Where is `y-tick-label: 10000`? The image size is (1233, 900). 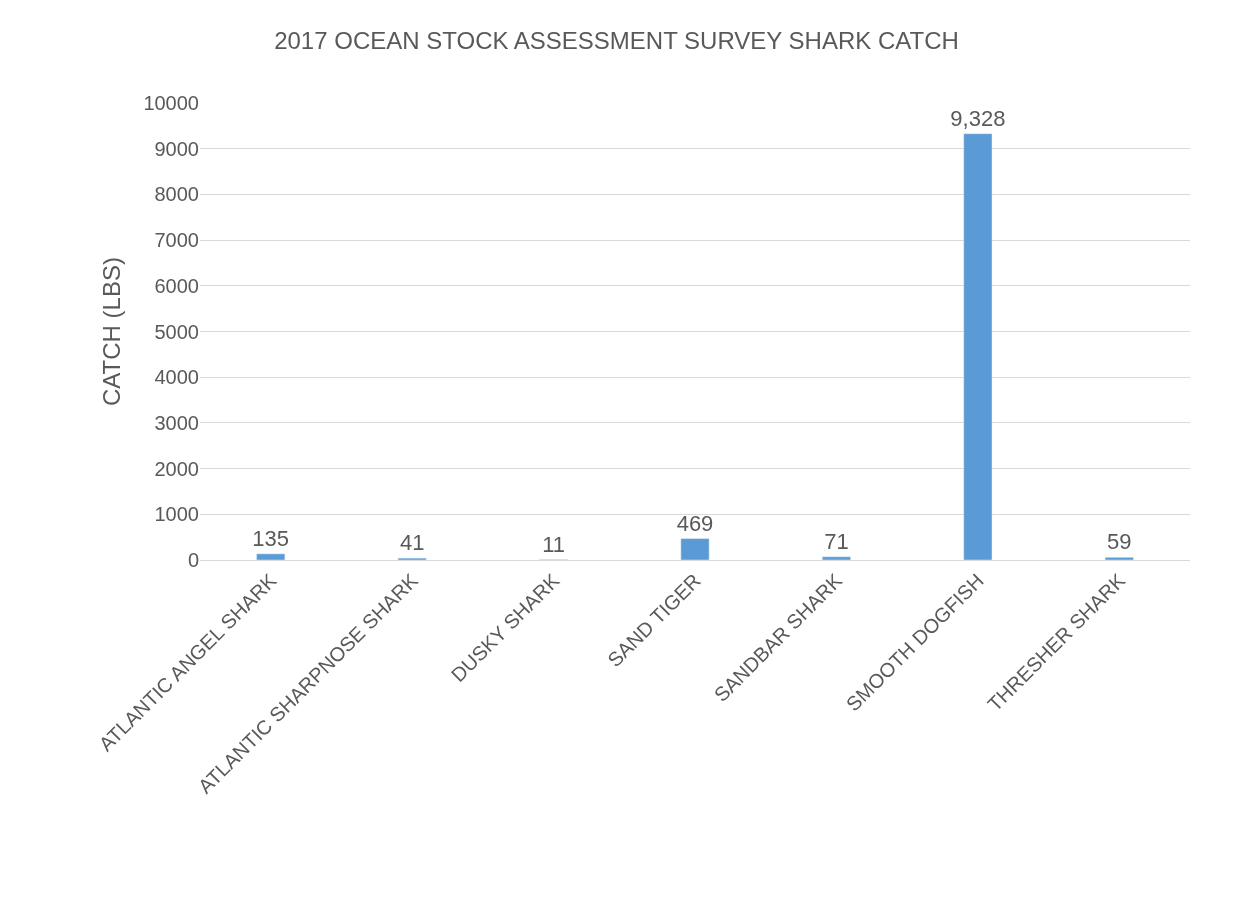 y-tick-label: 10000 is located at coordinates (171, 103).